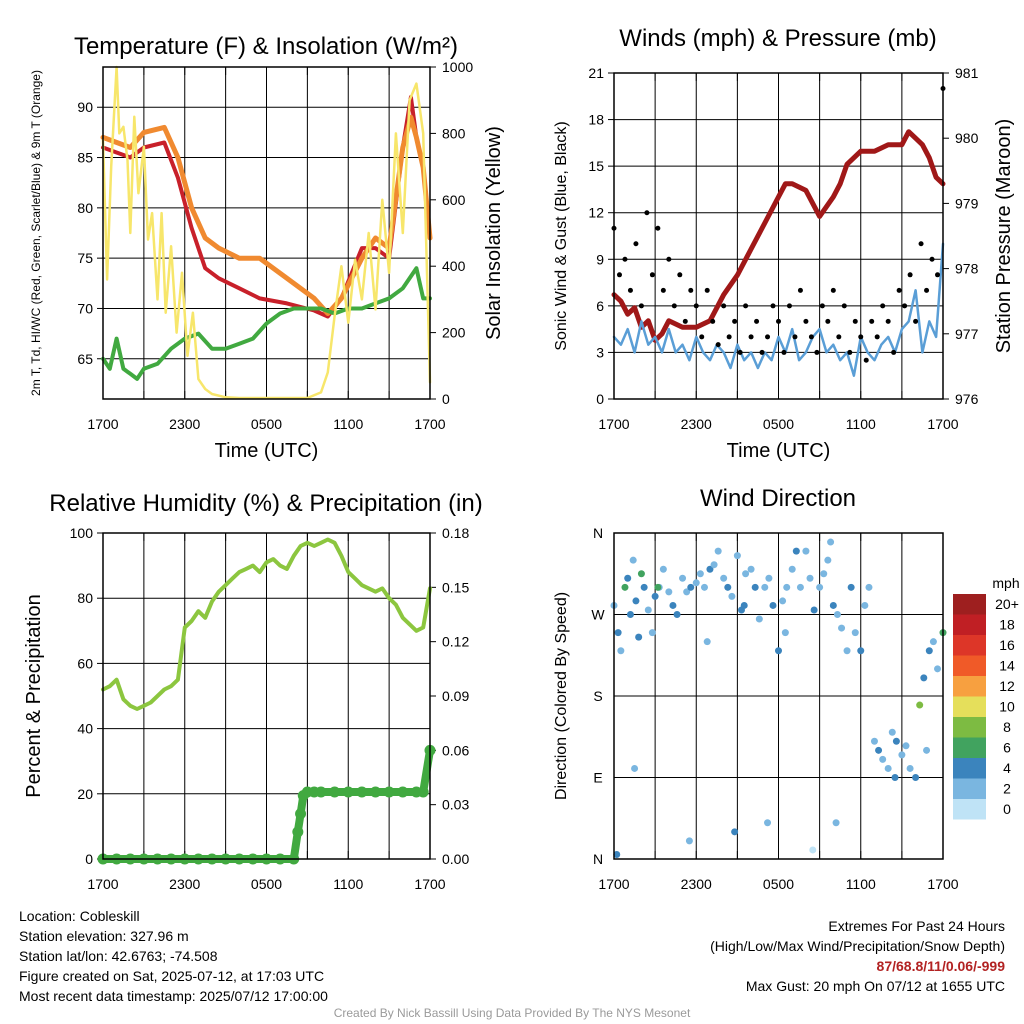  I want to click on legend-label: 4, so click(1007, 768).